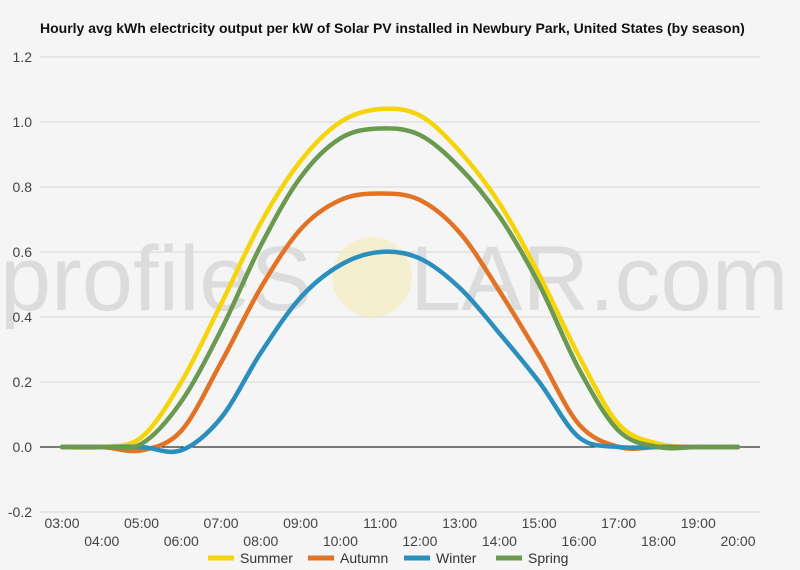 This screenshot has width=800, height=570. Describe the element at coordinates (380, 523) in the screenshot. I see `x-tick-label: 11:00` at that location.